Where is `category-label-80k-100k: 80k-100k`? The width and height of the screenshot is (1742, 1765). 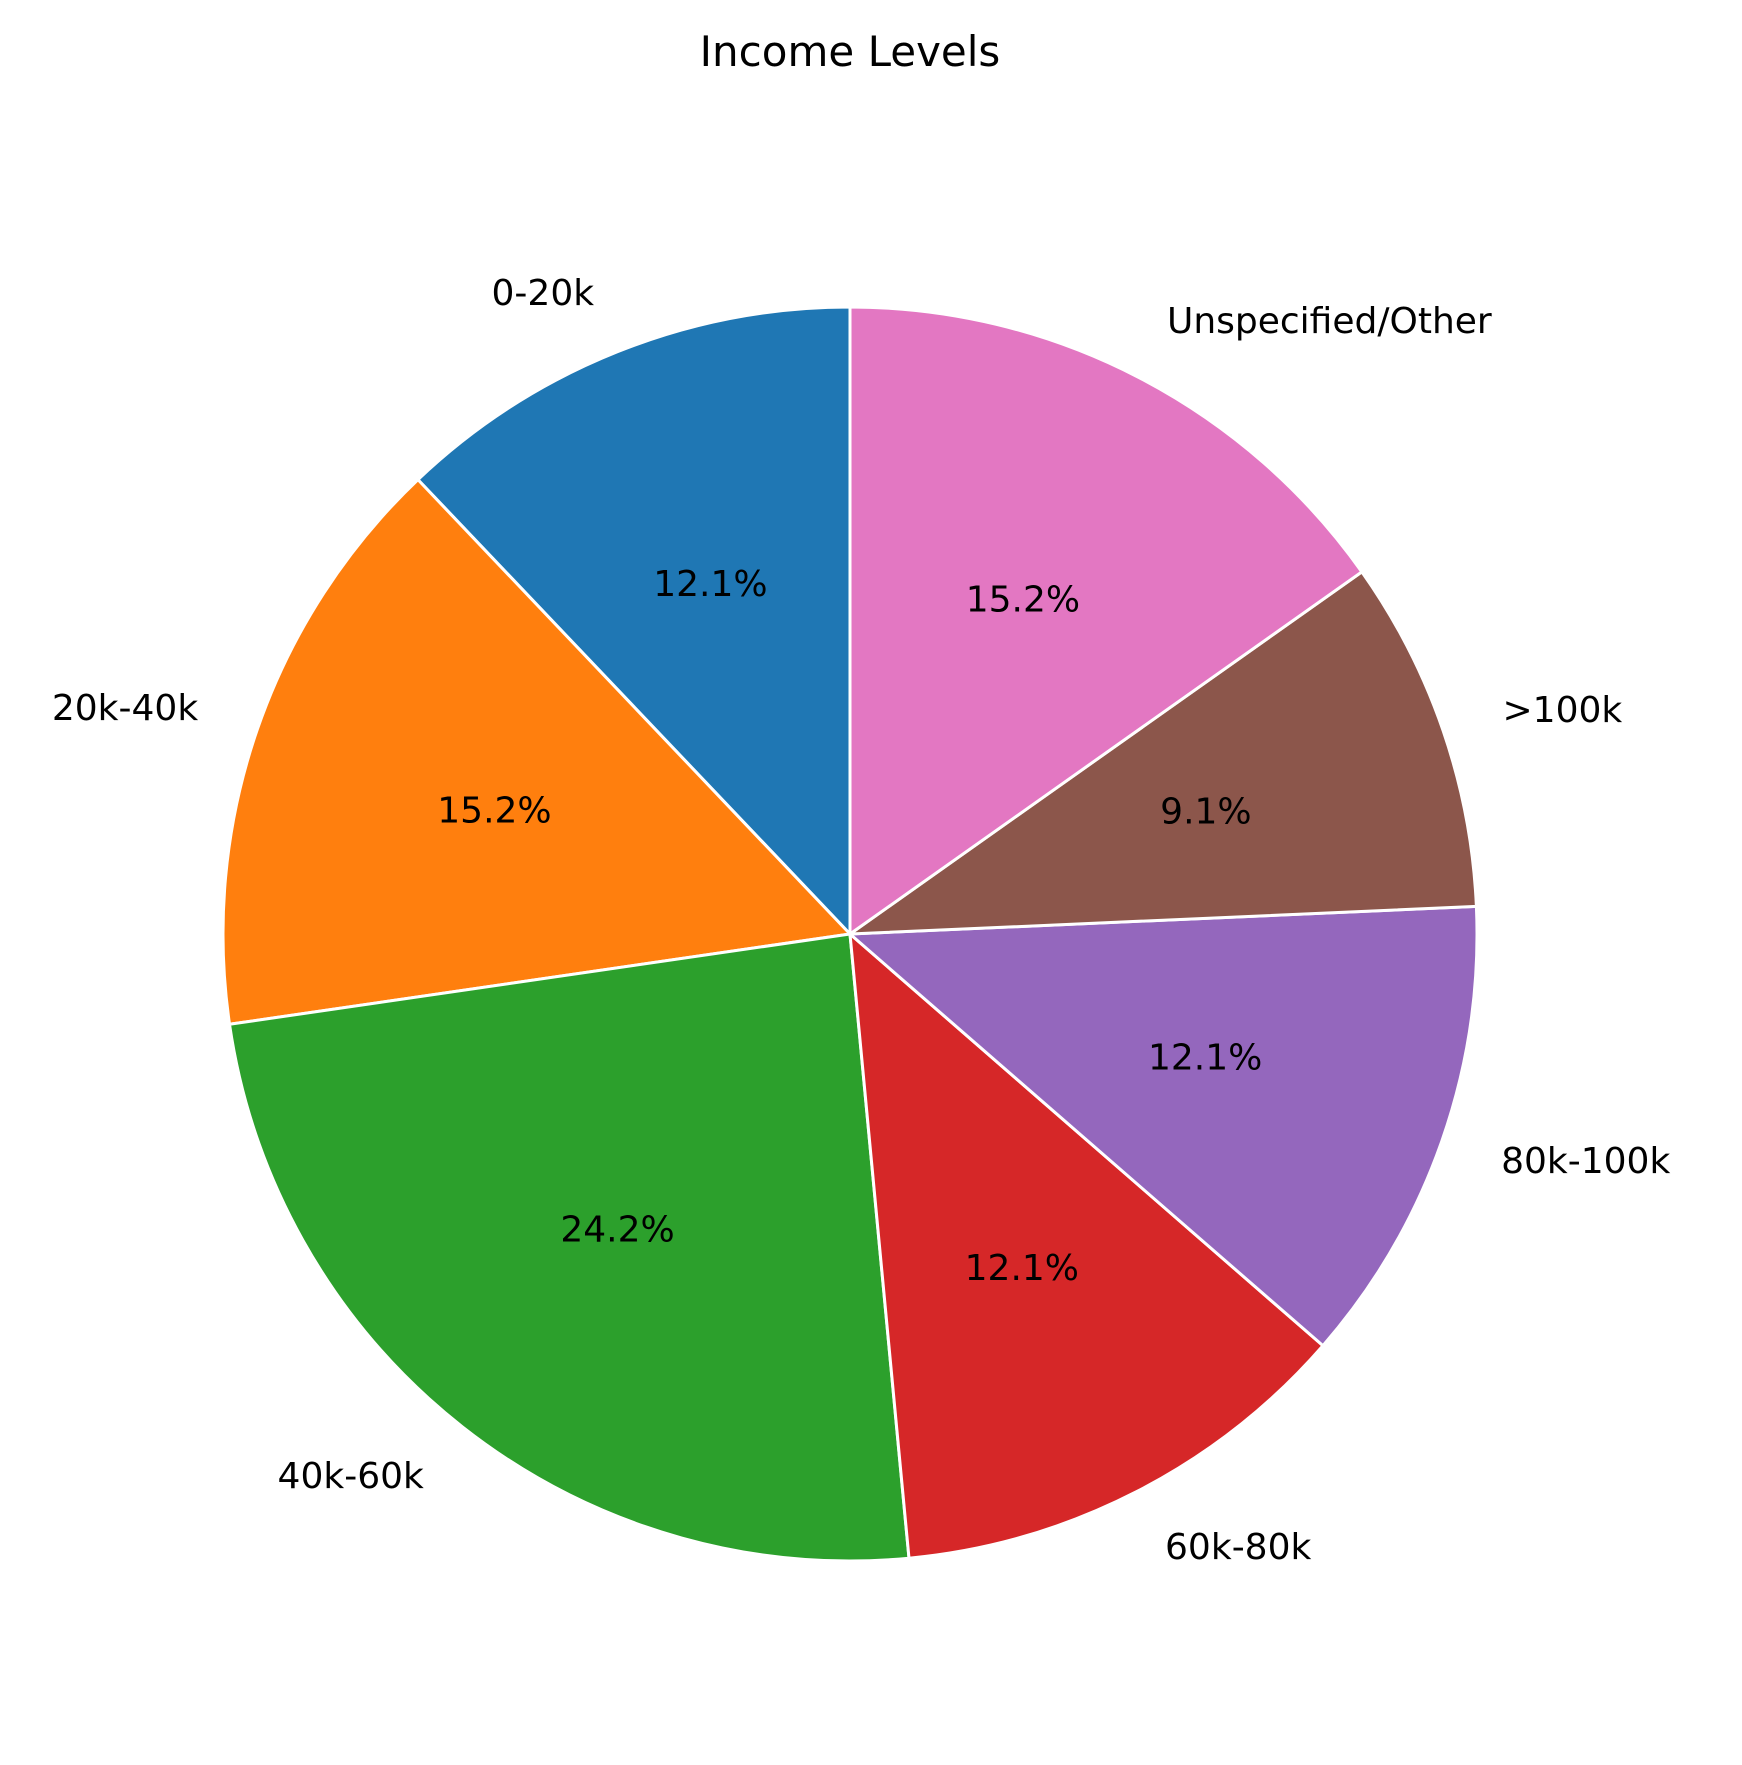 category-label-80k-100k: 80k-100k is located at coordinates (1585, 1161).